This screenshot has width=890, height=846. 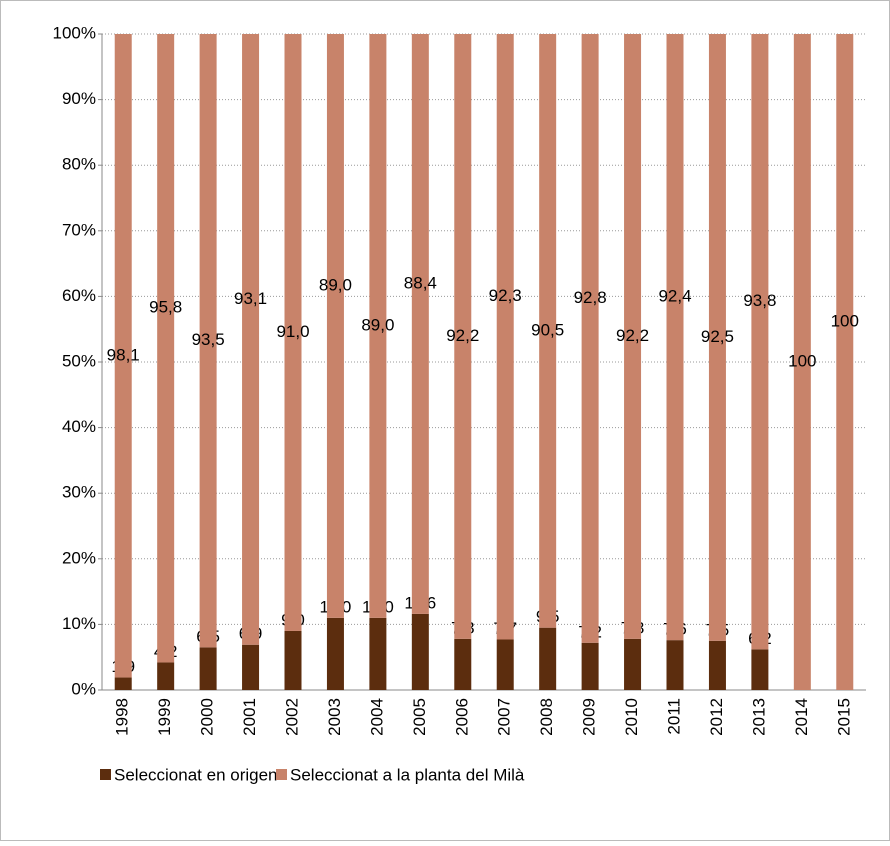 What do you see at coordinates (79, 360) in the screenshot?
I see `y-tick-label: 50%` at bounding box center [79, 360].